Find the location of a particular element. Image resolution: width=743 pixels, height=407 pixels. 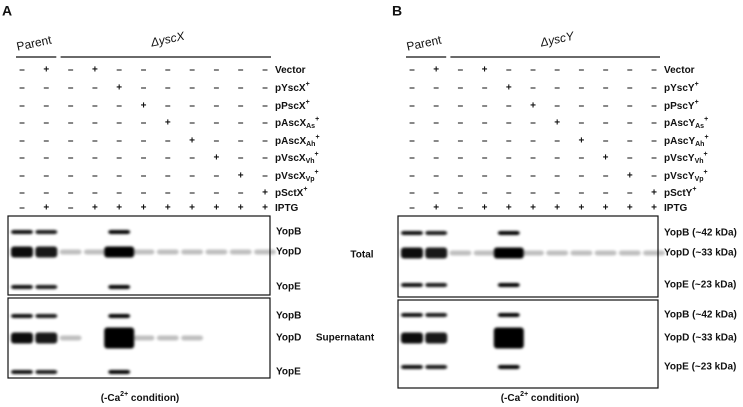

label-base: IPTG is located at coordinates (676, 208).